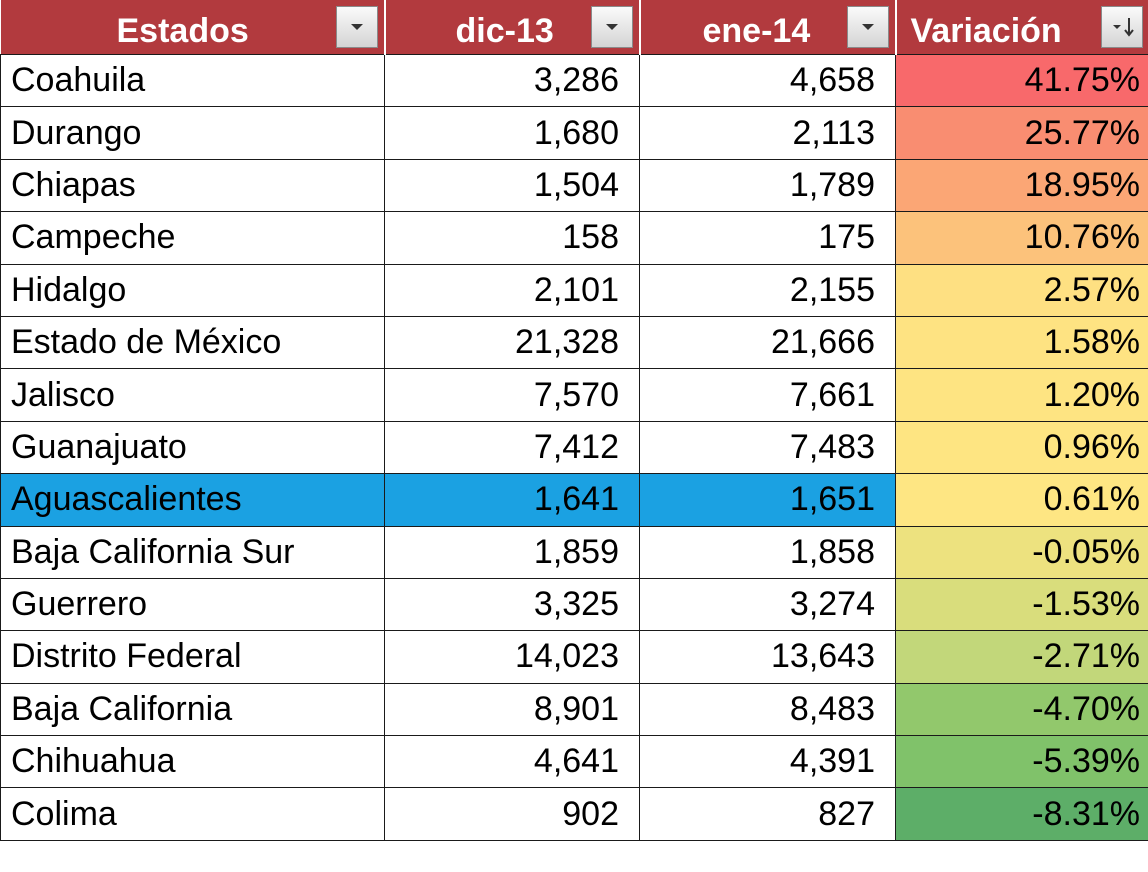 The width and height of the screenshot is (1148, 872). What do you see at coordinates (1021, 762) in the screenshot?
I see `cell-variacion: -5.39%` at bounding box center [1021, 762].